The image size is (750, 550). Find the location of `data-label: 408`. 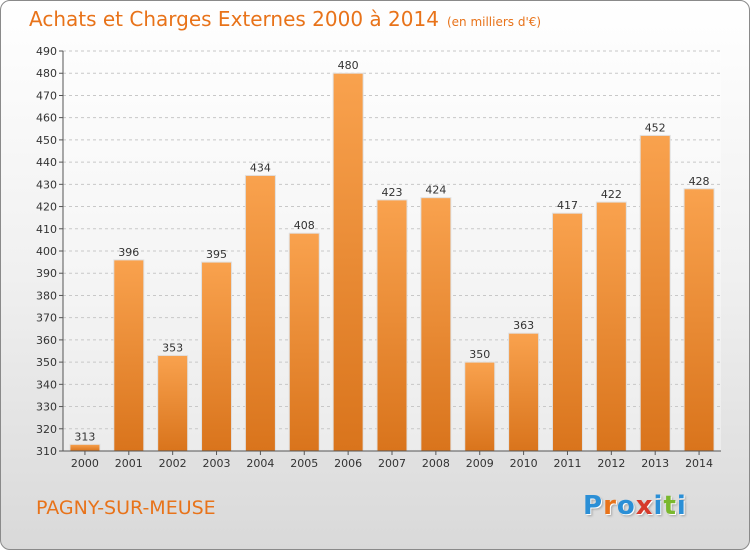

data-label: 408 is located at coordinates (304, 225).